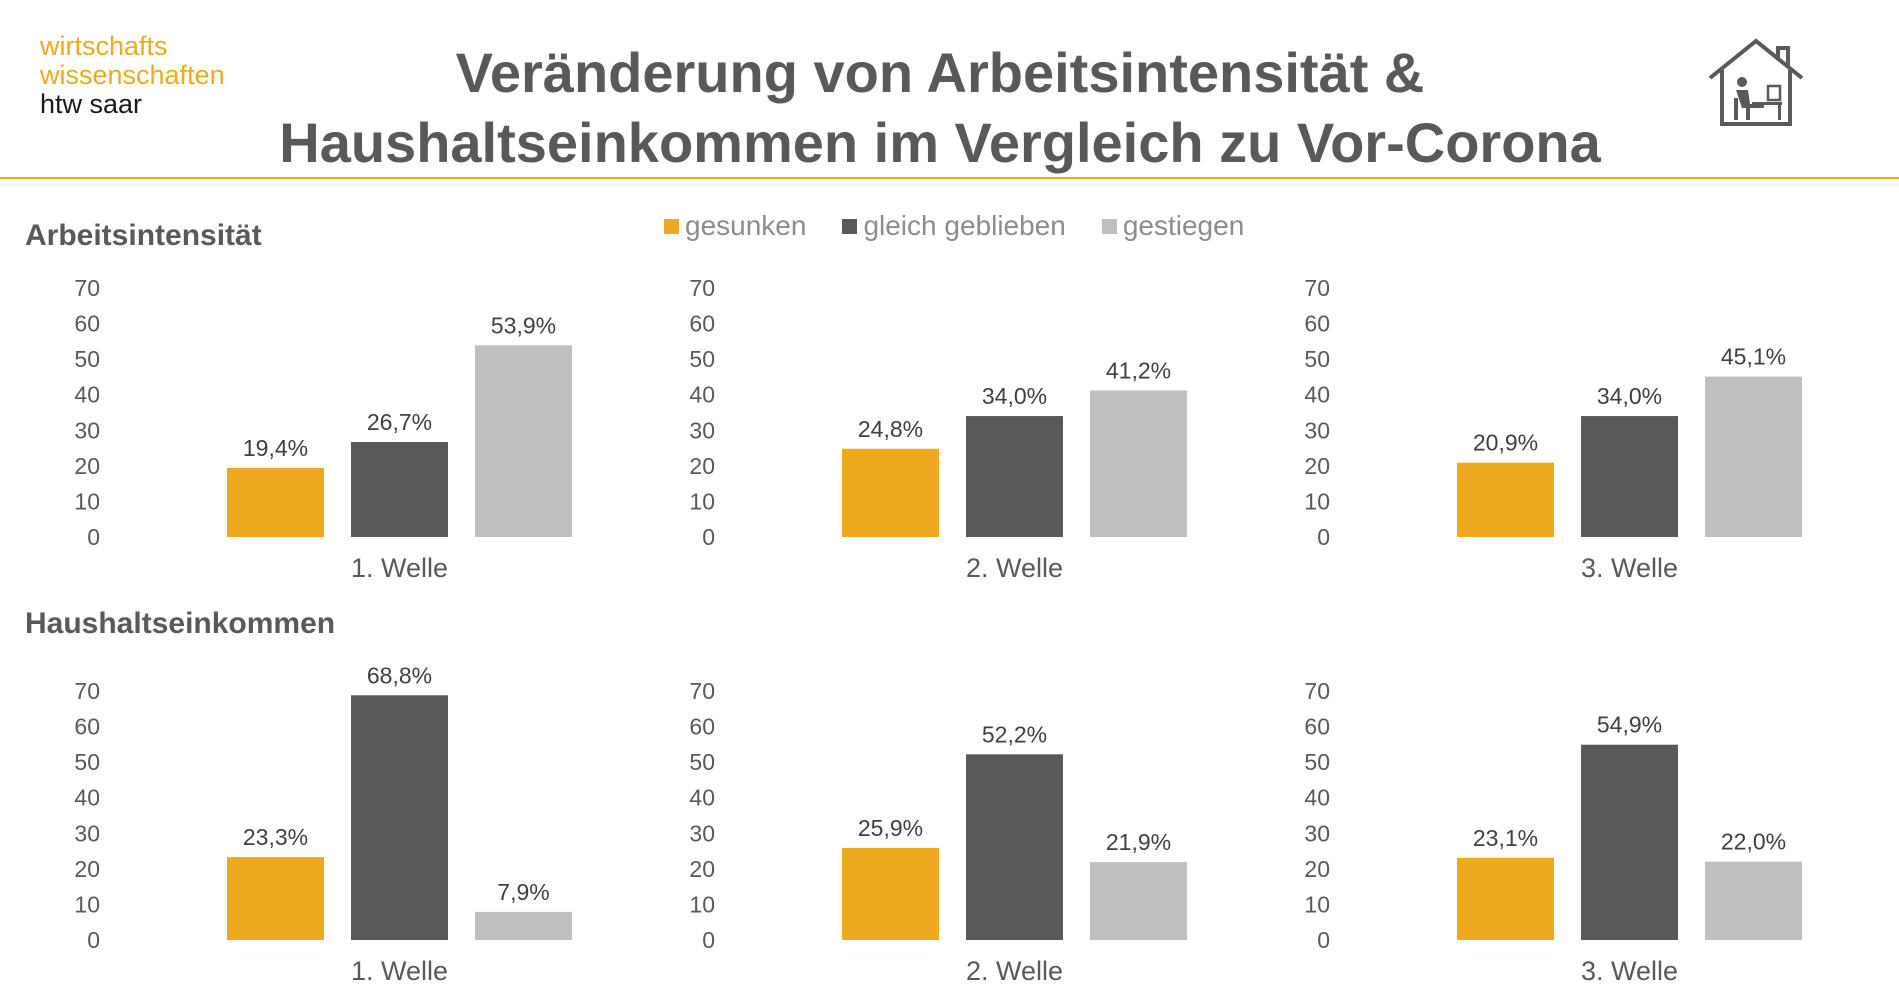  What do you see at coordinates (1138, 370) in the screenshot?
I see `data-label: 41,2%` at bounding box center [1138, 370].